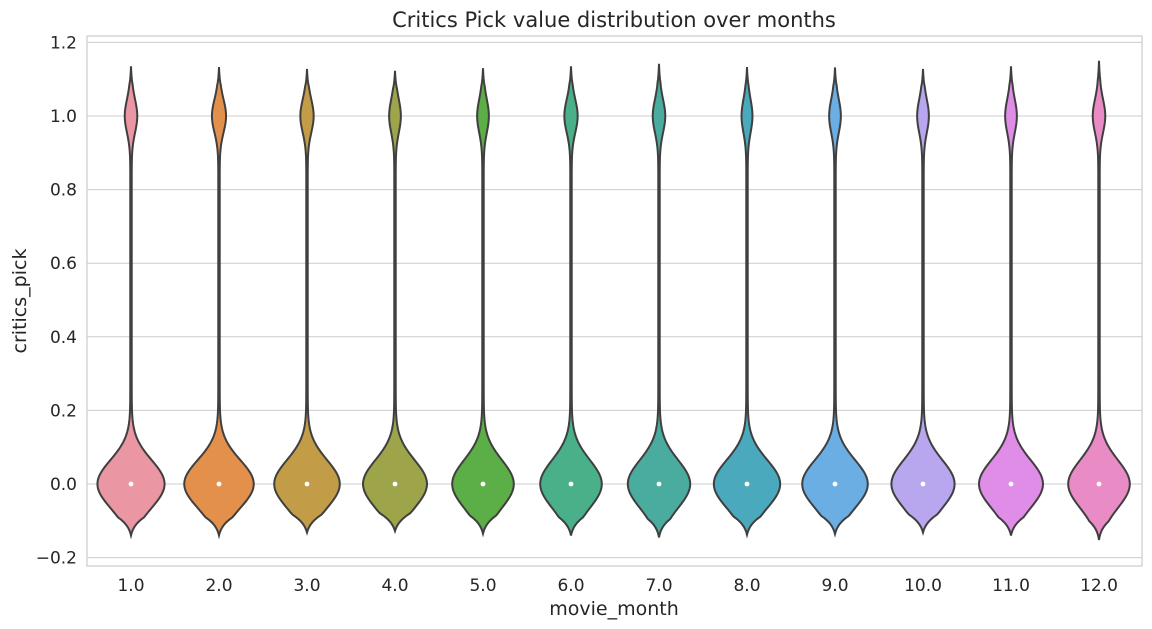 The width and height of the screenshot is (1152, 629). What do you see at coordinates (63, 338) in the screenshot?
I see `y-tick-label: 0.4` at bounding box center [63, 338].